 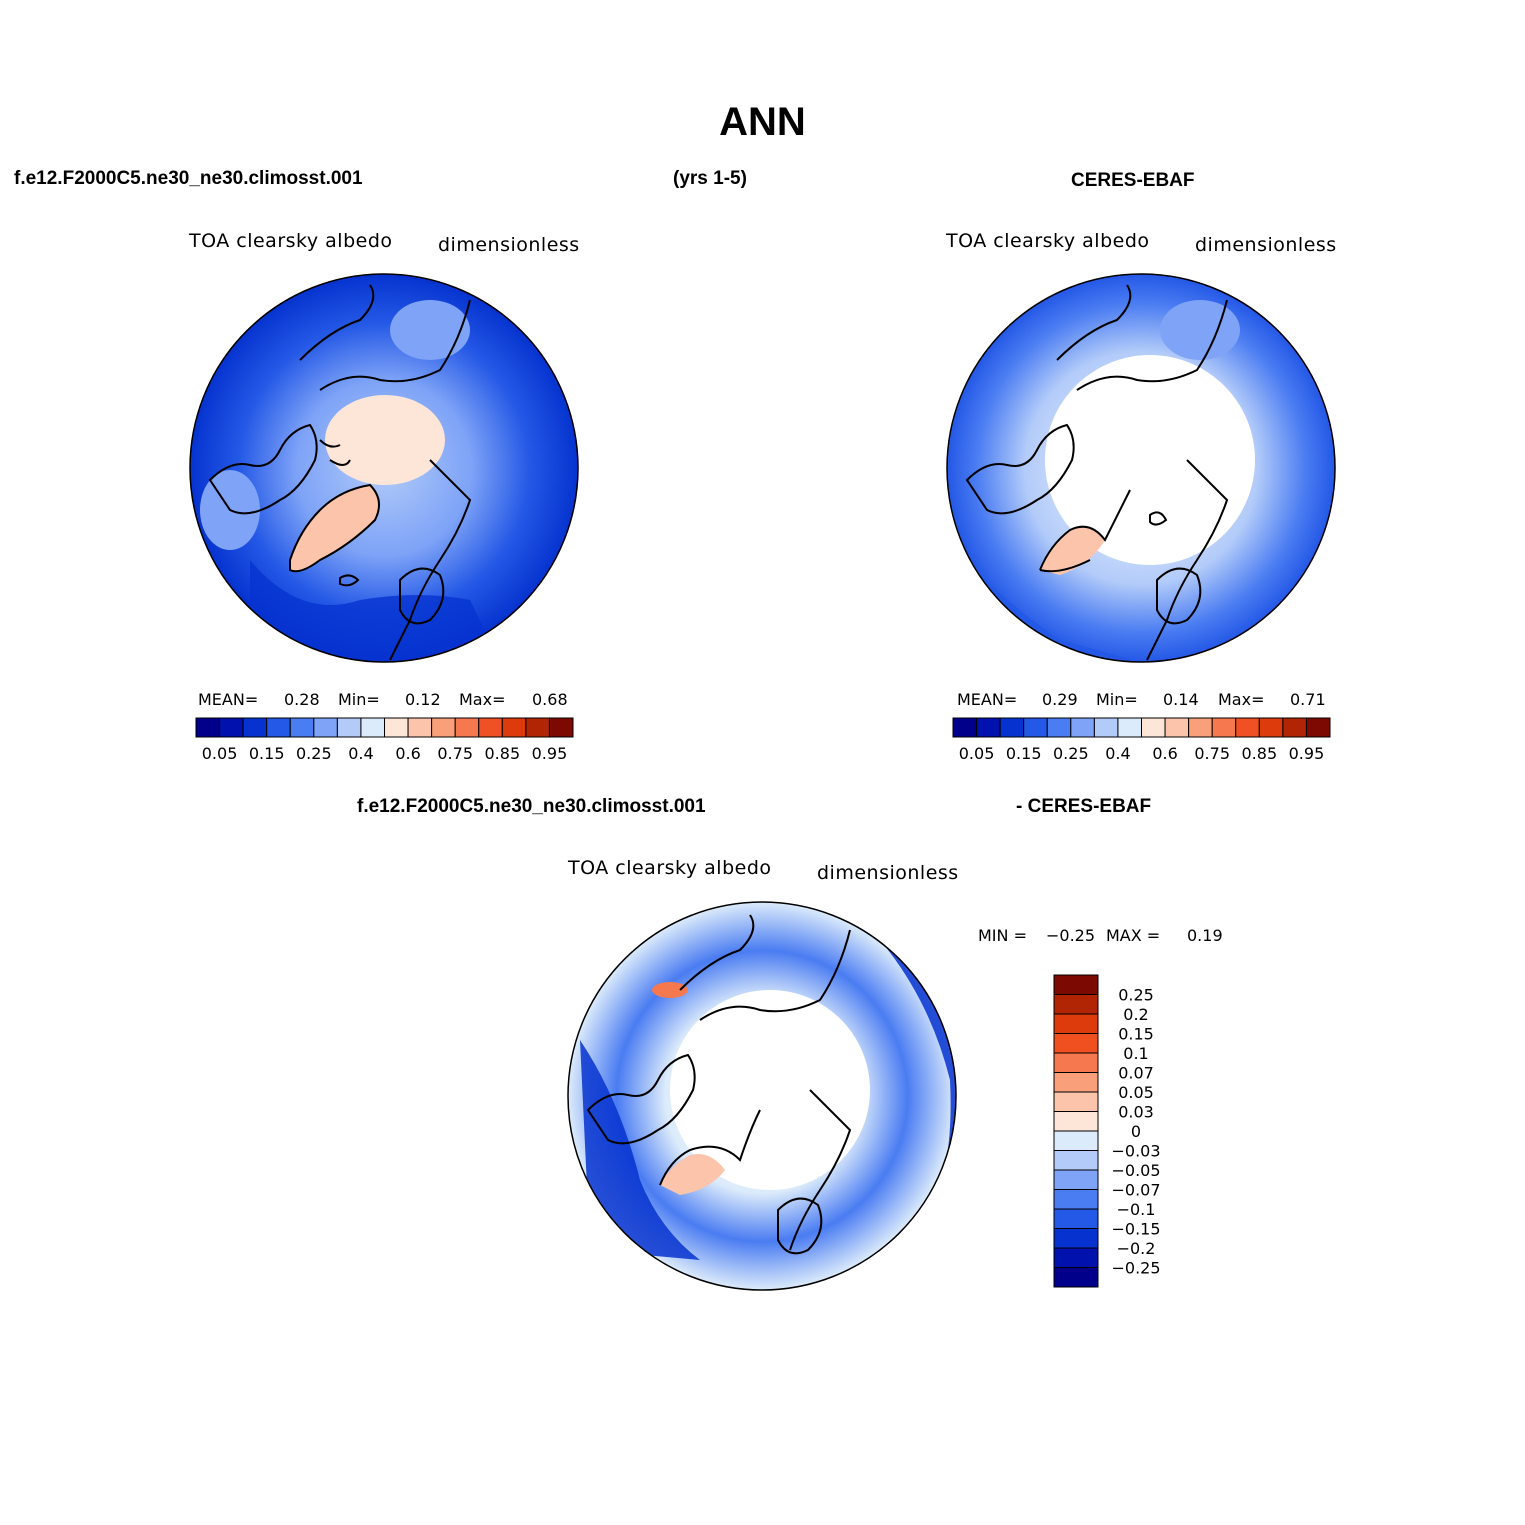 What do you see at coordinates (710, 178) in the screenshot?
I see `years-header: (yrs 1-5)` at bounding box center [710, 178].